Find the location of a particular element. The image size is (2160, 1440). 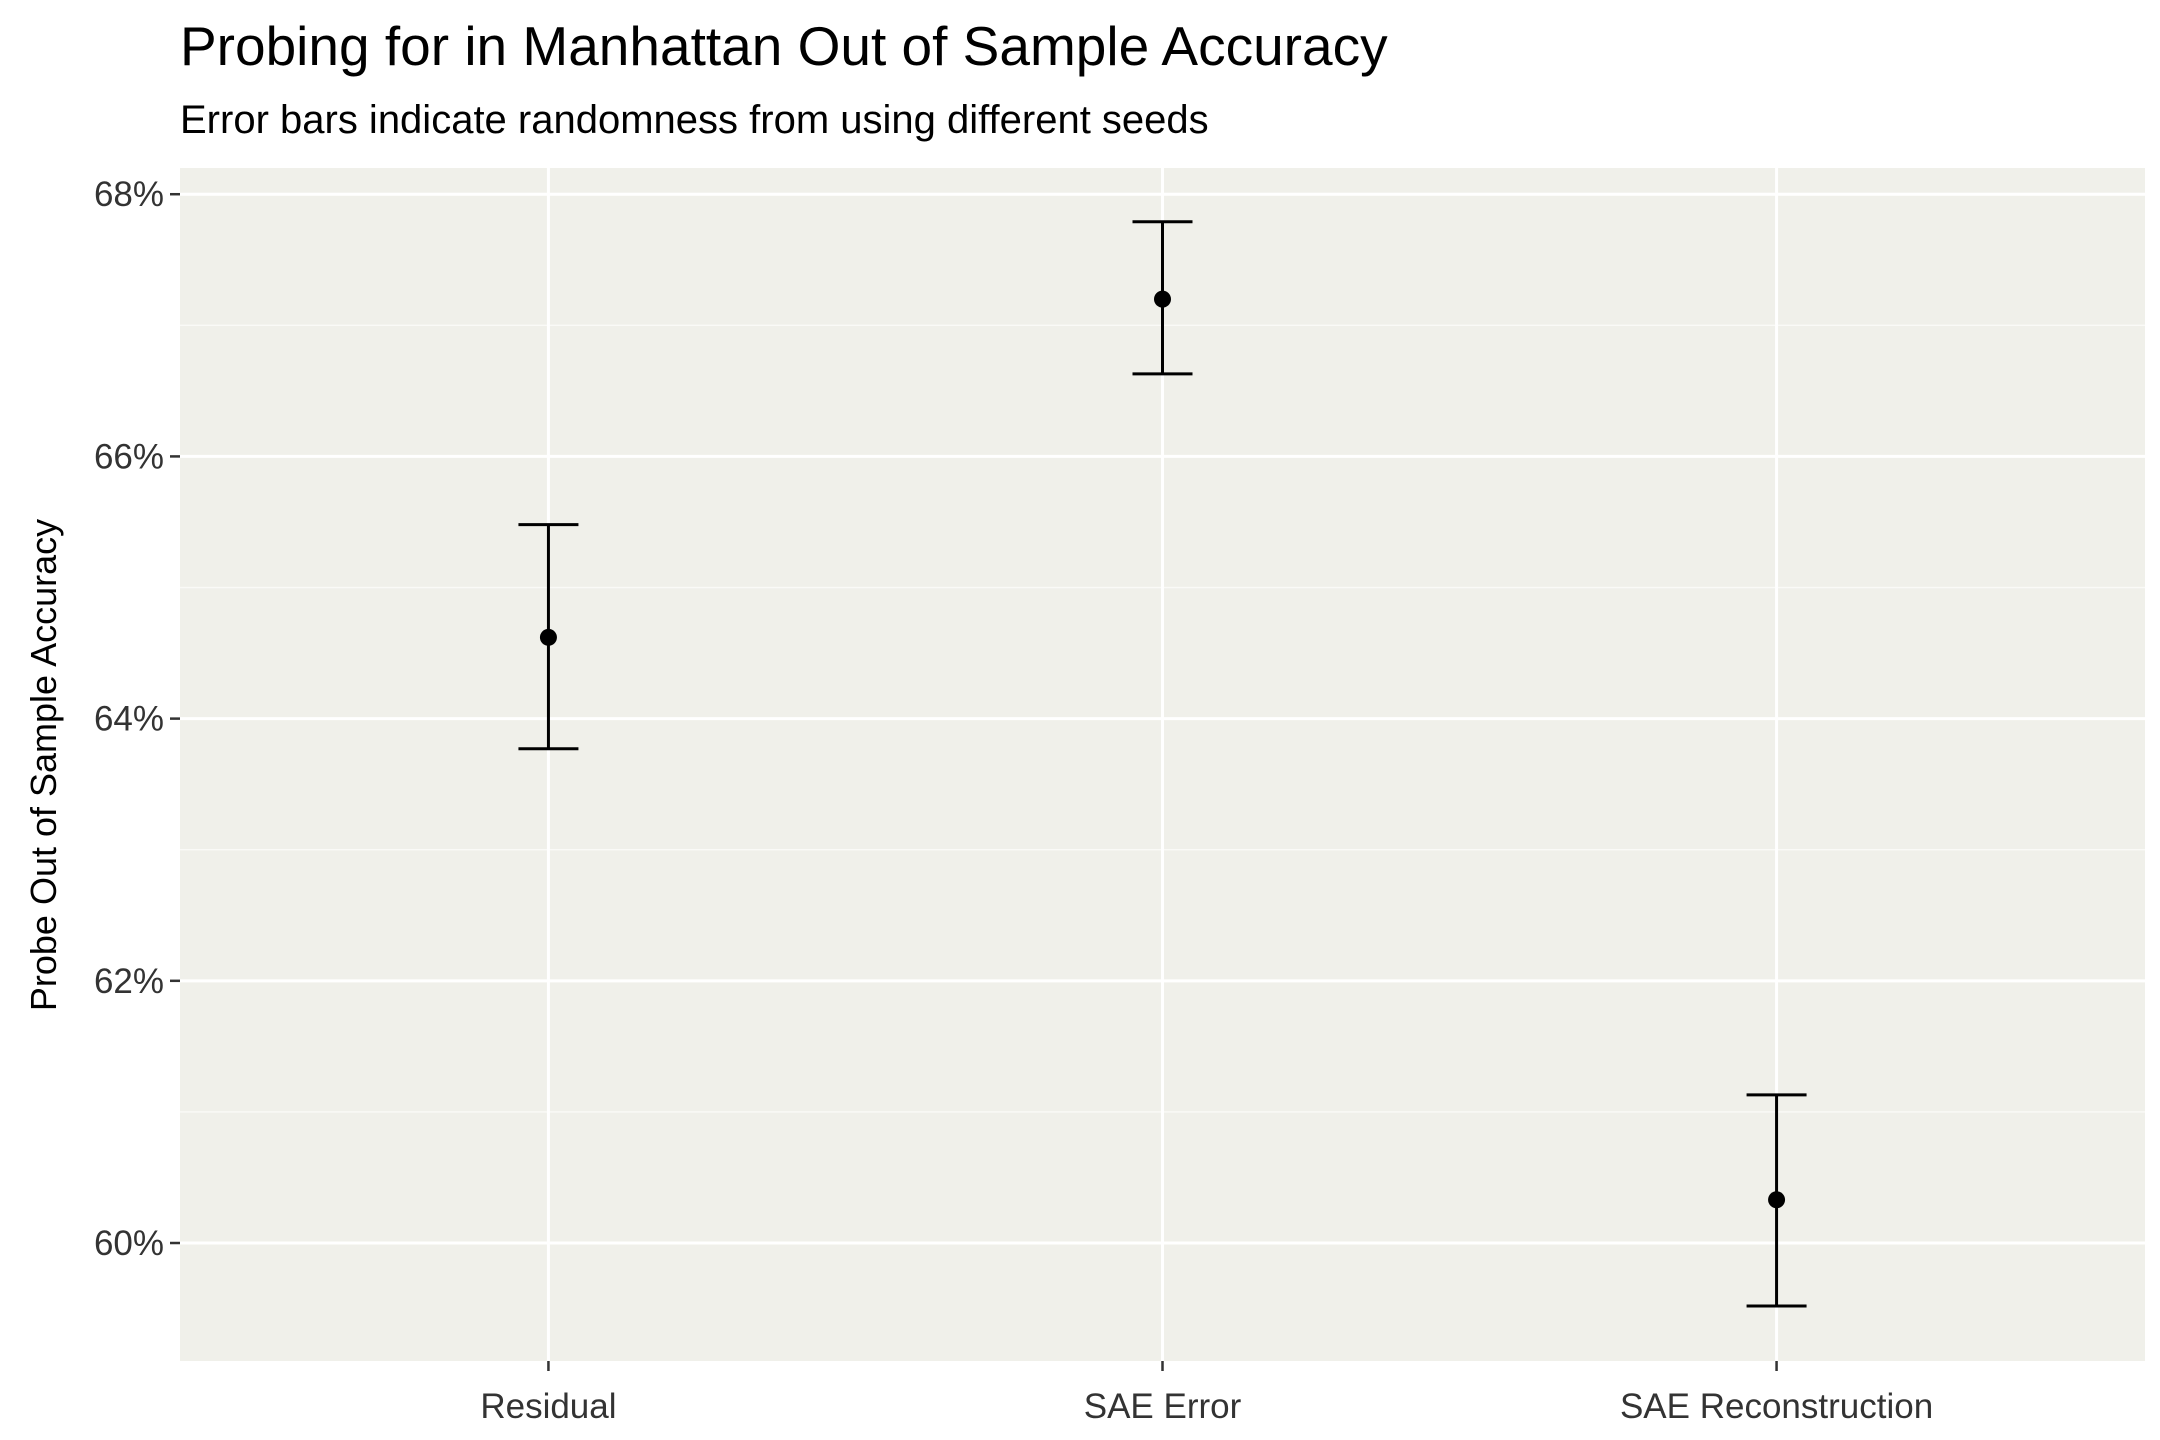

y-tick-labels: 60% 62% 64% 66% 68% is located at coordinates (129, 719).